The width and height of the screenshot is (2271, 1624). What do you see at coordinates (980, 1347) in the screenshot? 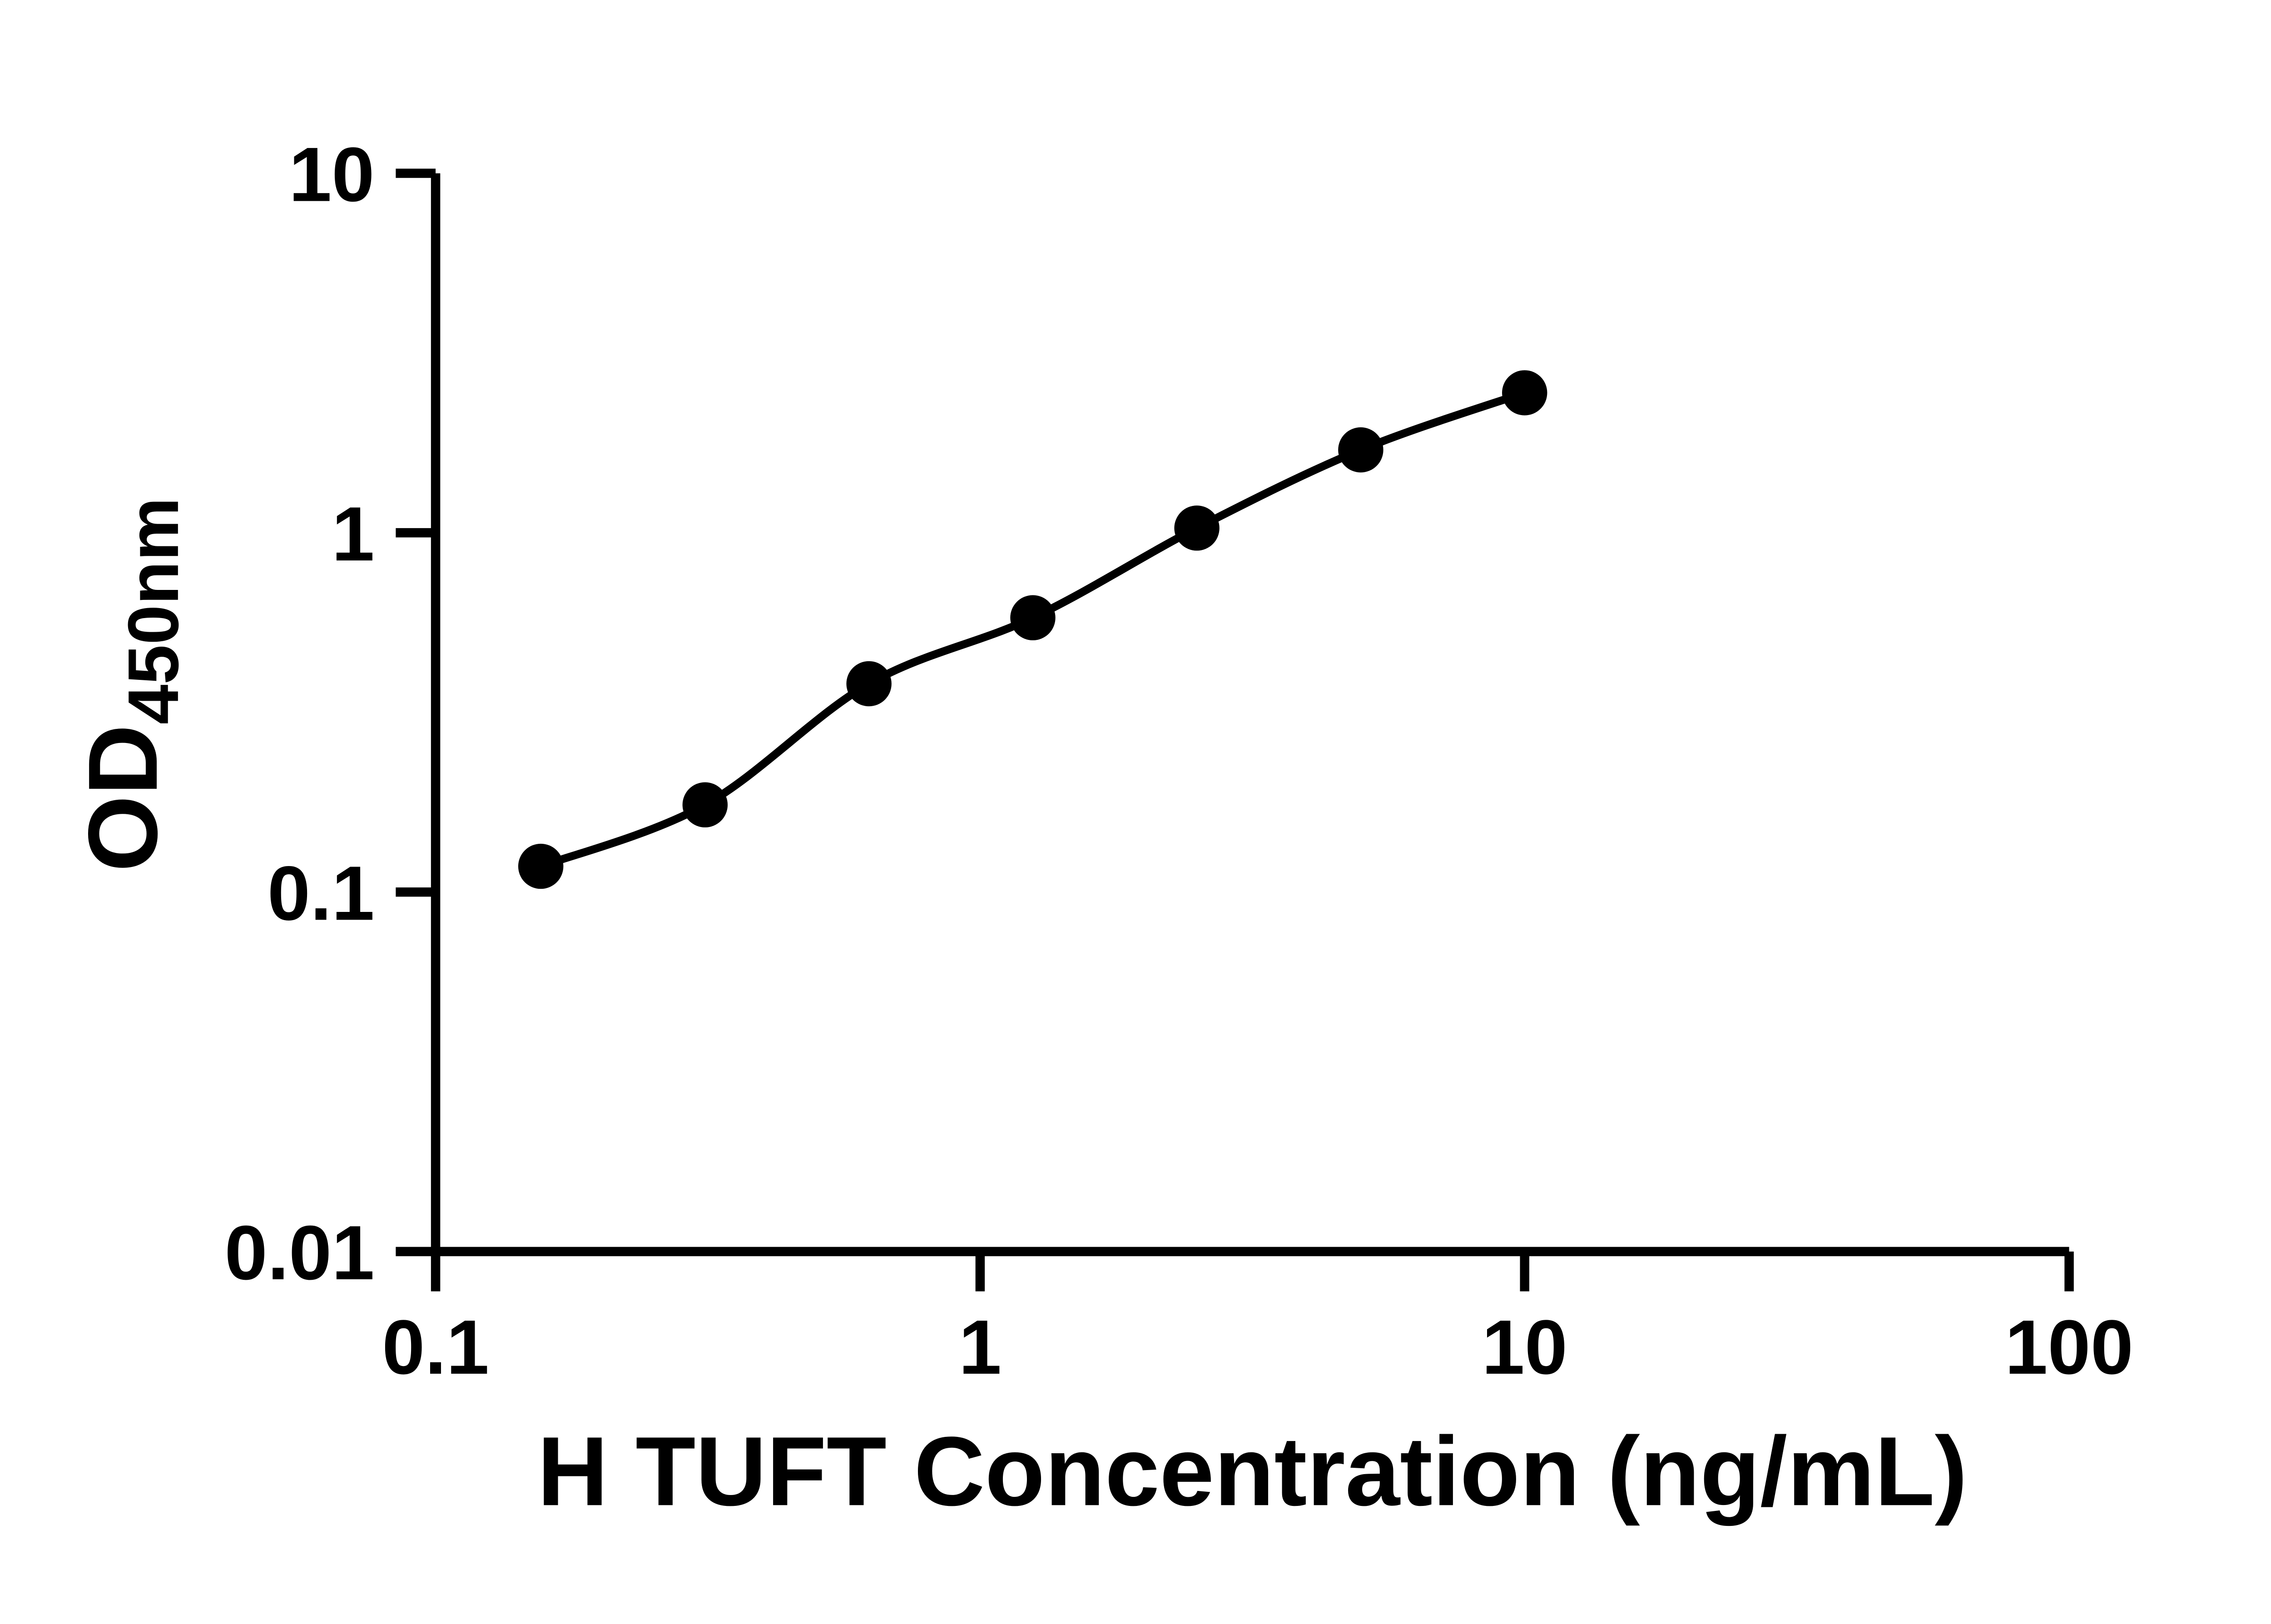
I see `x-tick-label: 1` at bounding box center [980, 1347].